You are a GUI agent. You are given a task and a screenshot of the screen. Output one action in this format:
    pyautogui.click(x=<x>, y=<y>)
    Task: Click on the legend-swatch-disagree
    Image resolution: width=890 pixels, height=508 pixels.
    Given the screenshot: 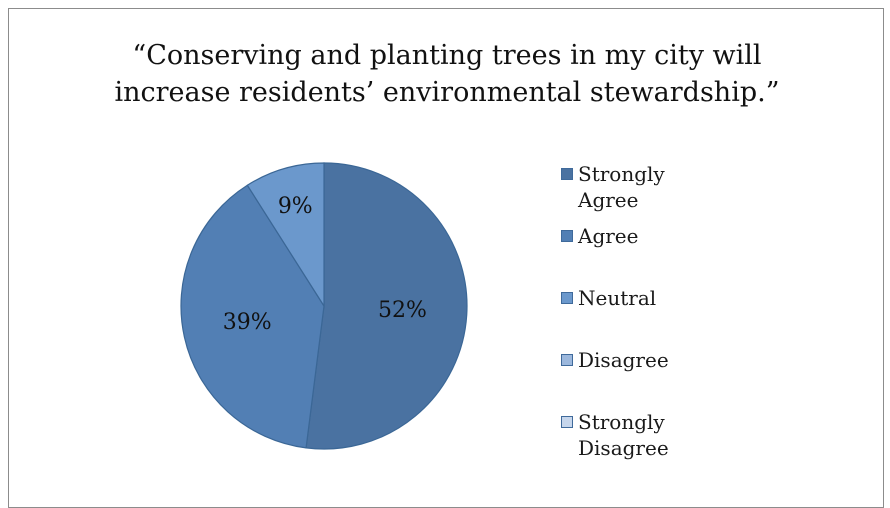 What is the action you would take?
    pyautogui.click(x=567, y=360)
    